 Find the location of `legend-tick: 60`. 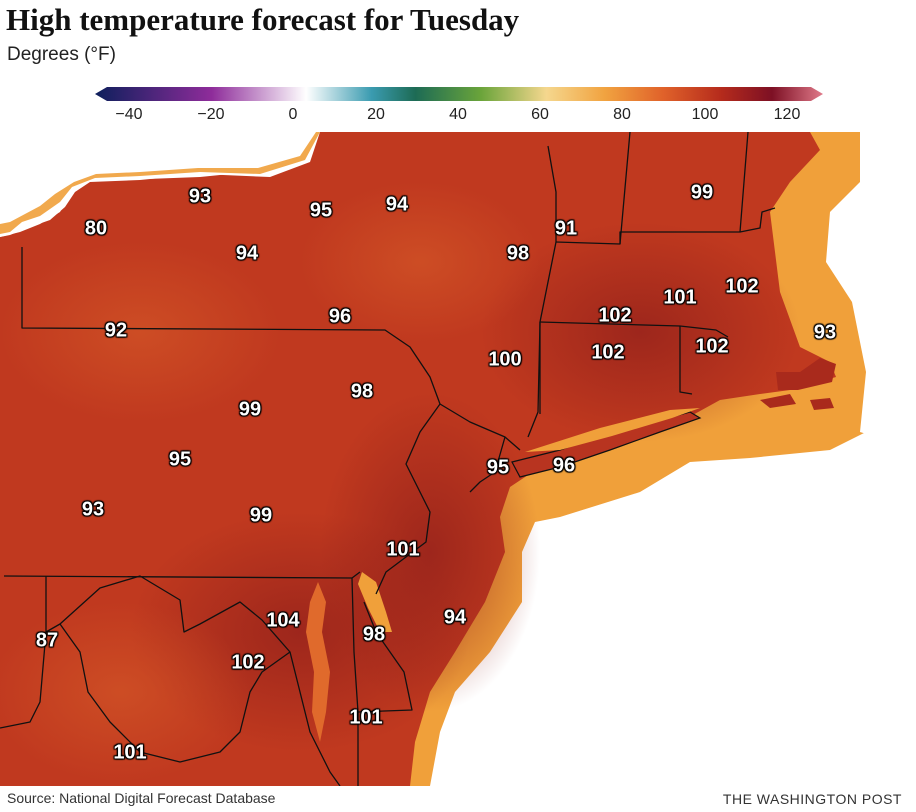

legend-tick: 60 is located at coordinates (540, 114).